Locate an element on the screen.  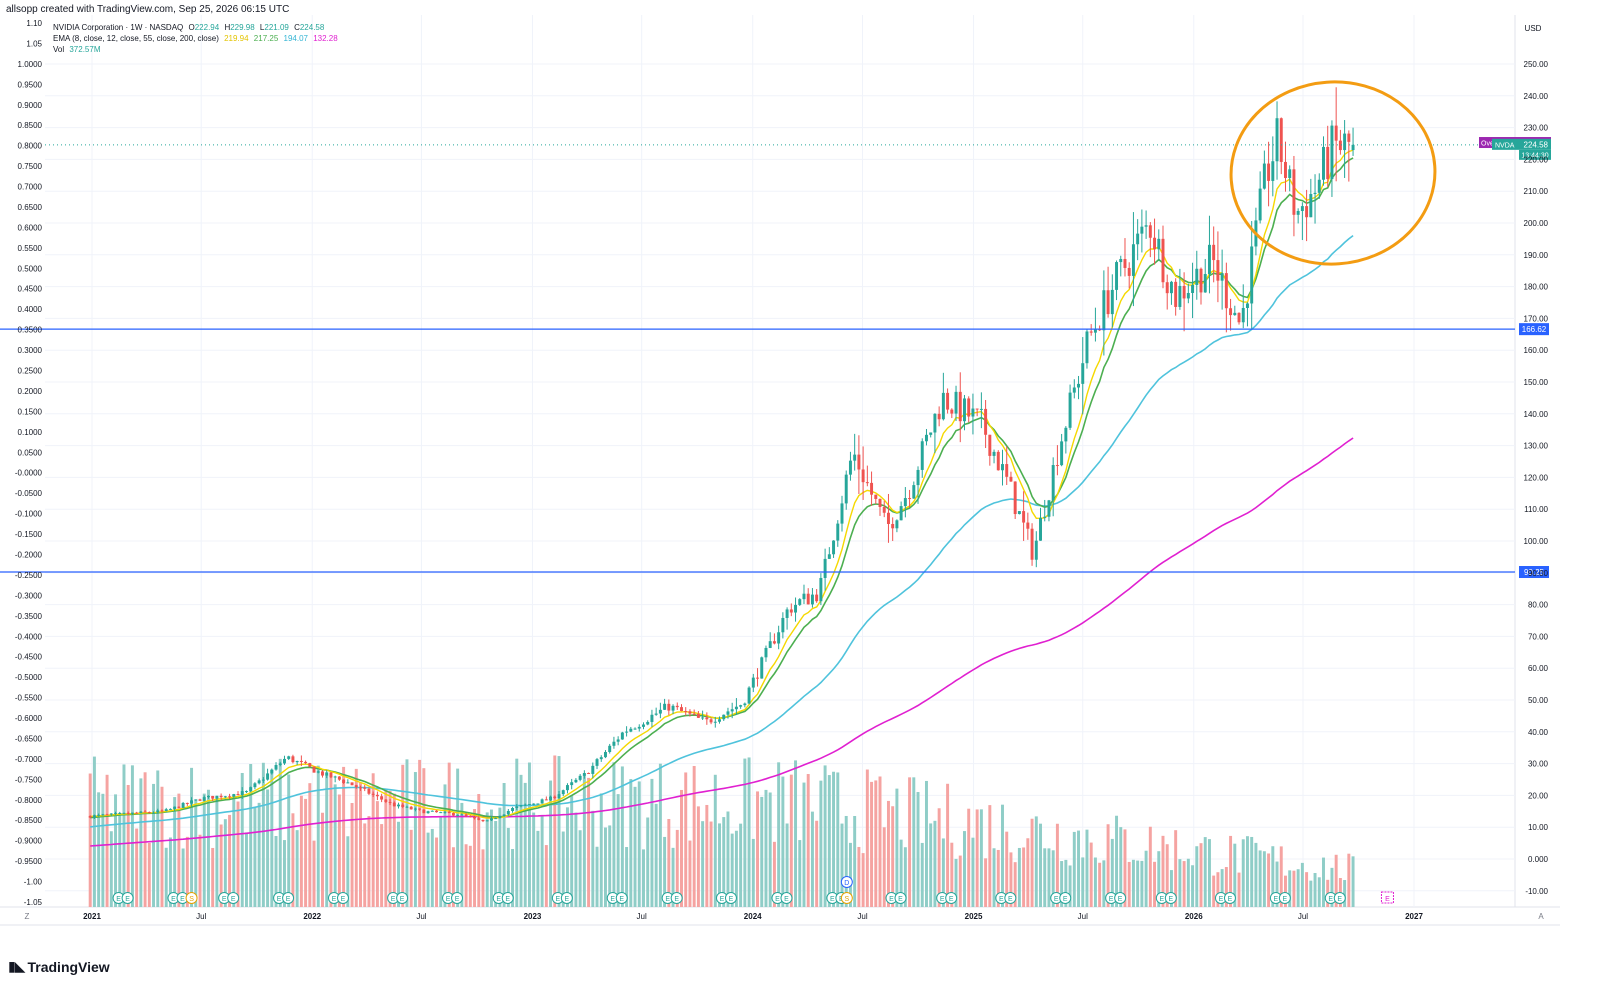
zoom-button-left: Z is located at coordinates (27, 916).